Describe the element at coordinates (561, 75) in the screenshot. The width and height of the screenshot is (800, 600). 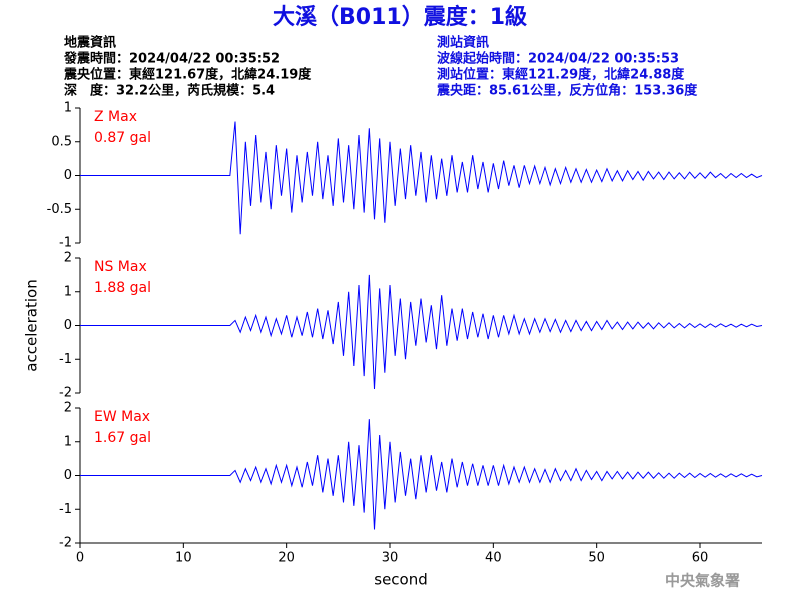
I see `info-line: 測站位置：東經121.29度，北緯24.88度` at that location.